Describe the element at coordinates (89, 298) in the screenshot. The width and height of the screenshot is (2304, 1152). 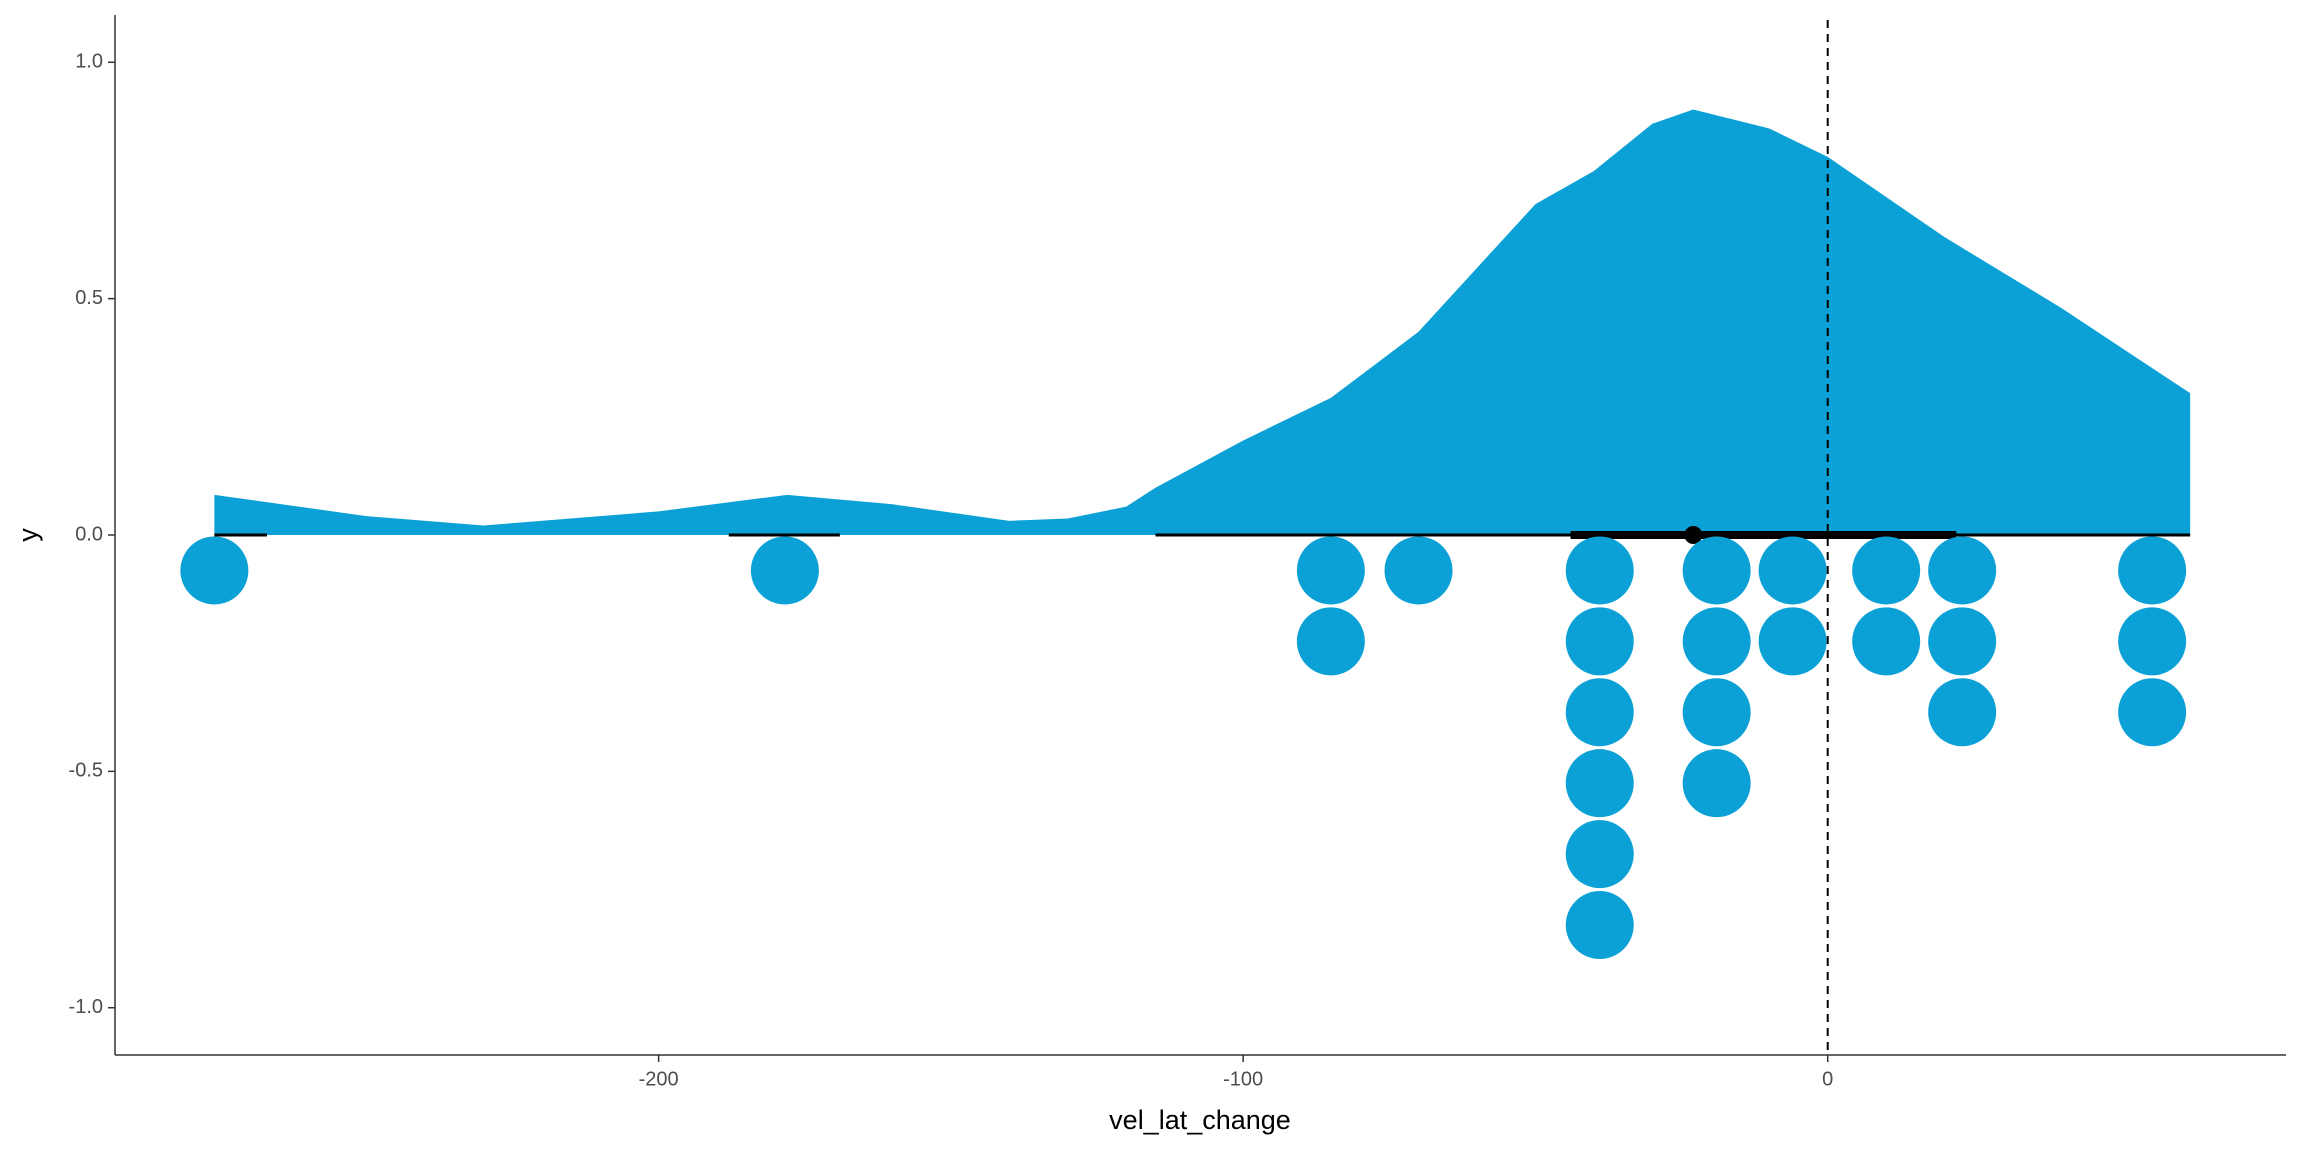
I see `y-tick-label: 0.5` at that location.